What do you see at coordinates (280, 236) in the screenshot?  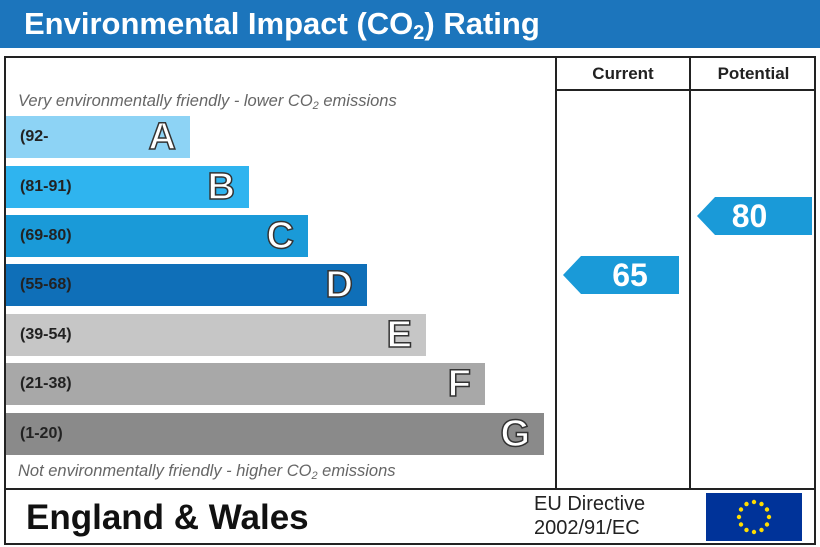 I see `band-c-letter: C` at bounding box center [280, 236].